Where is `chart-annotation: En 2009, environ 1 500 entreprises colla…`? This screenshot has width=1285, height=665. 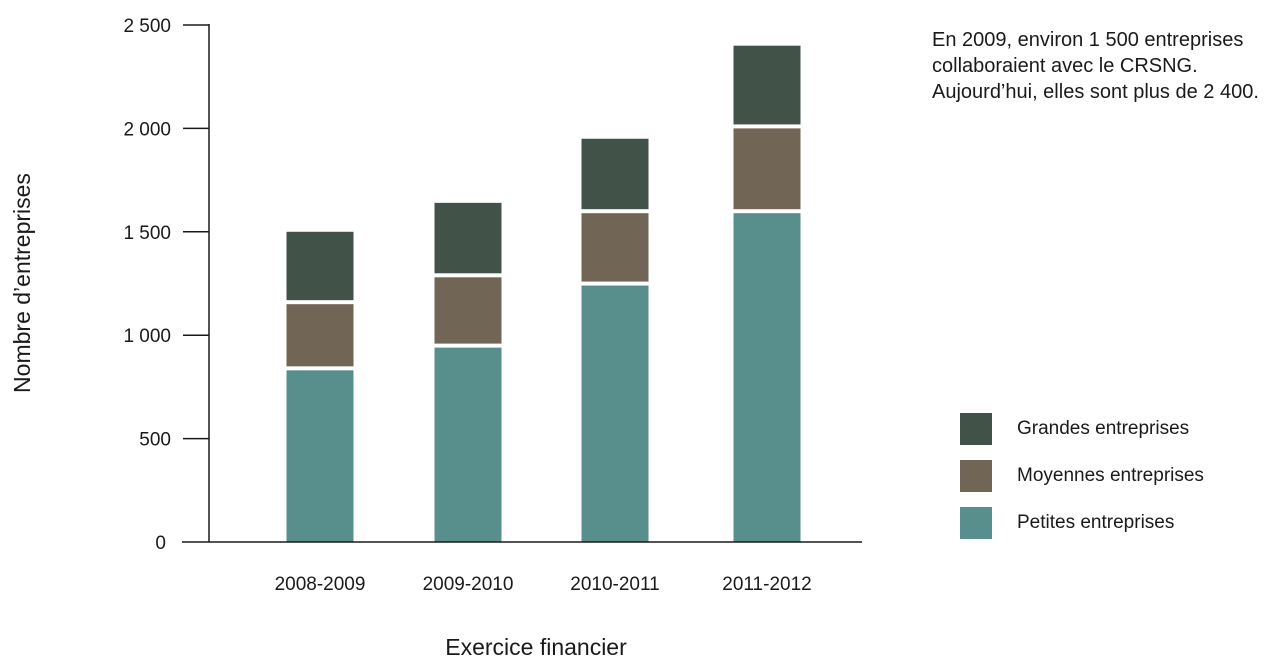 chart-annotation: En 2009, environ 1 500 entreprises colla… is located at coordinates (1095, 66).